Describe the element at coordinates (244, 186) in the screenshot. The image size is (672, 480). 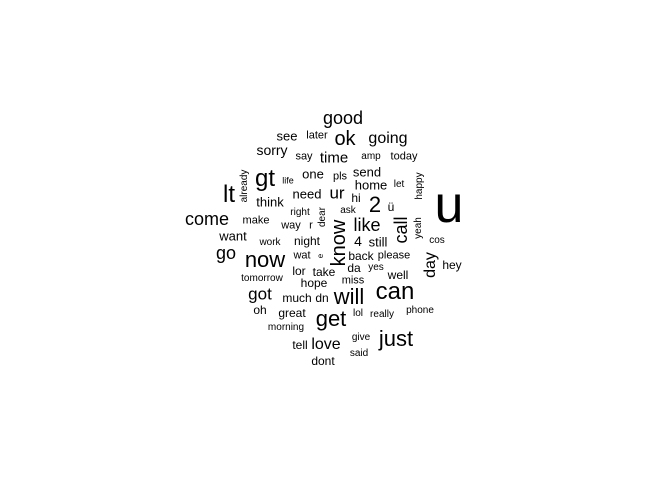
I see `word-already-58: already` at that location.